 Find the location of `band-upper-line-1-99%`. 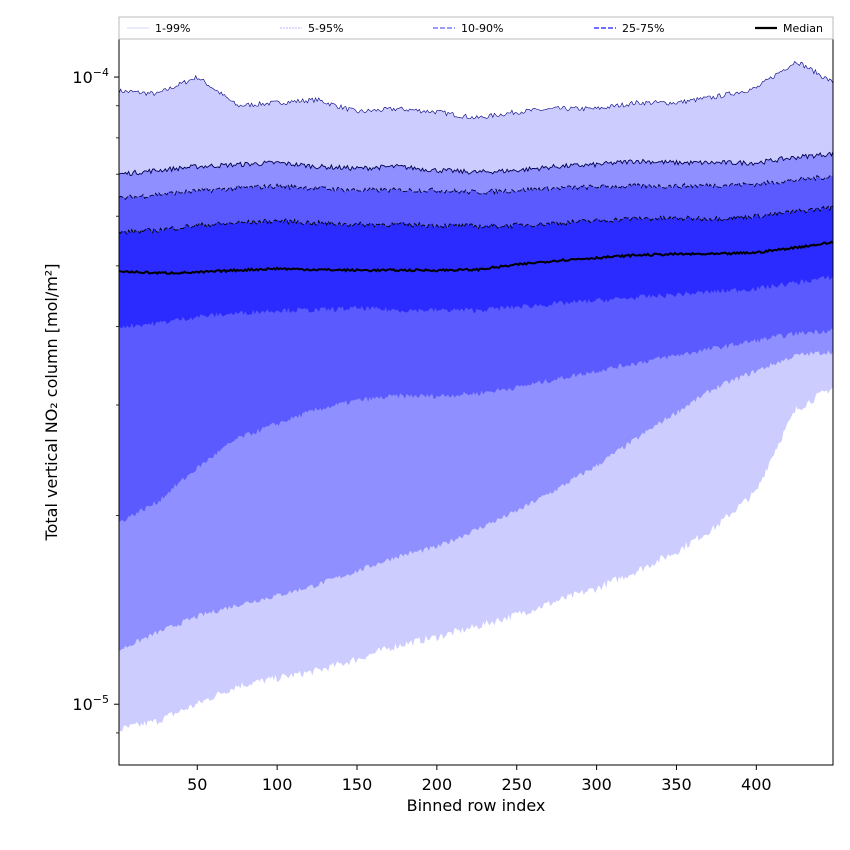

band-upper-line-1-99% is located at coordinates (476, 90).